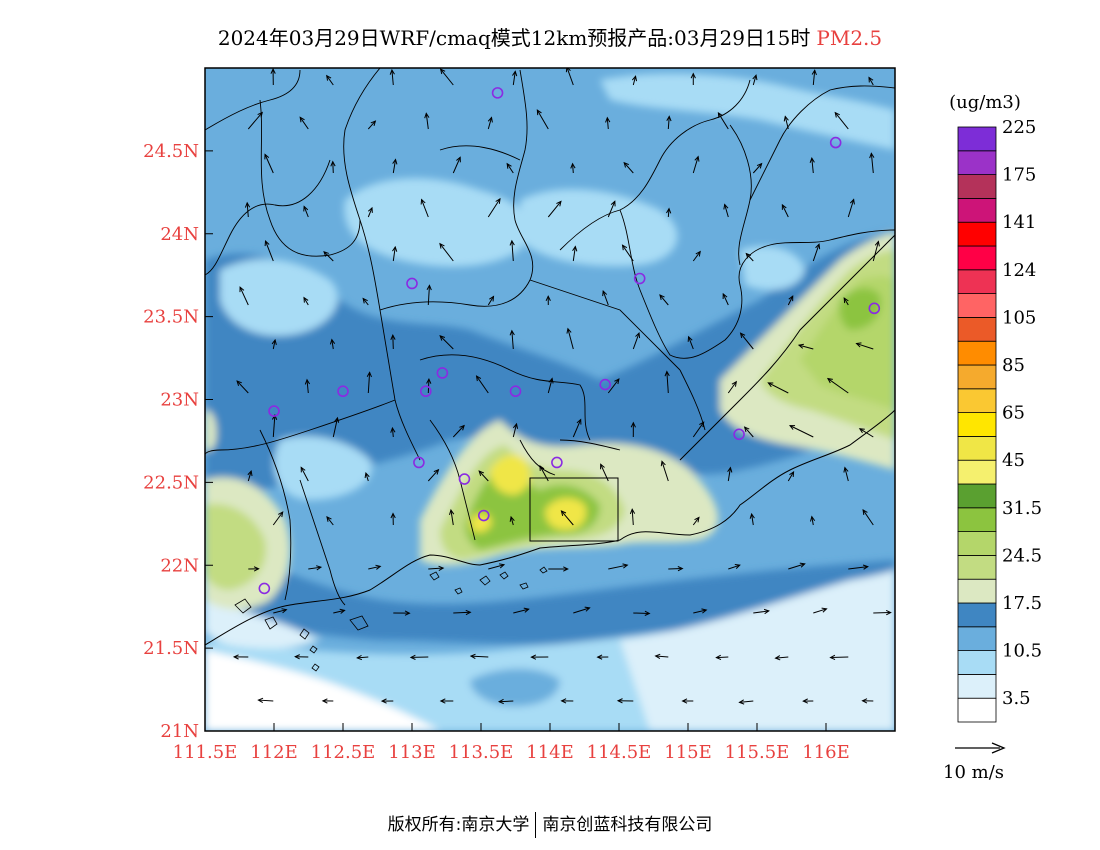  I want to click on lon-tick-label: 114.5E, so click(619, 752).